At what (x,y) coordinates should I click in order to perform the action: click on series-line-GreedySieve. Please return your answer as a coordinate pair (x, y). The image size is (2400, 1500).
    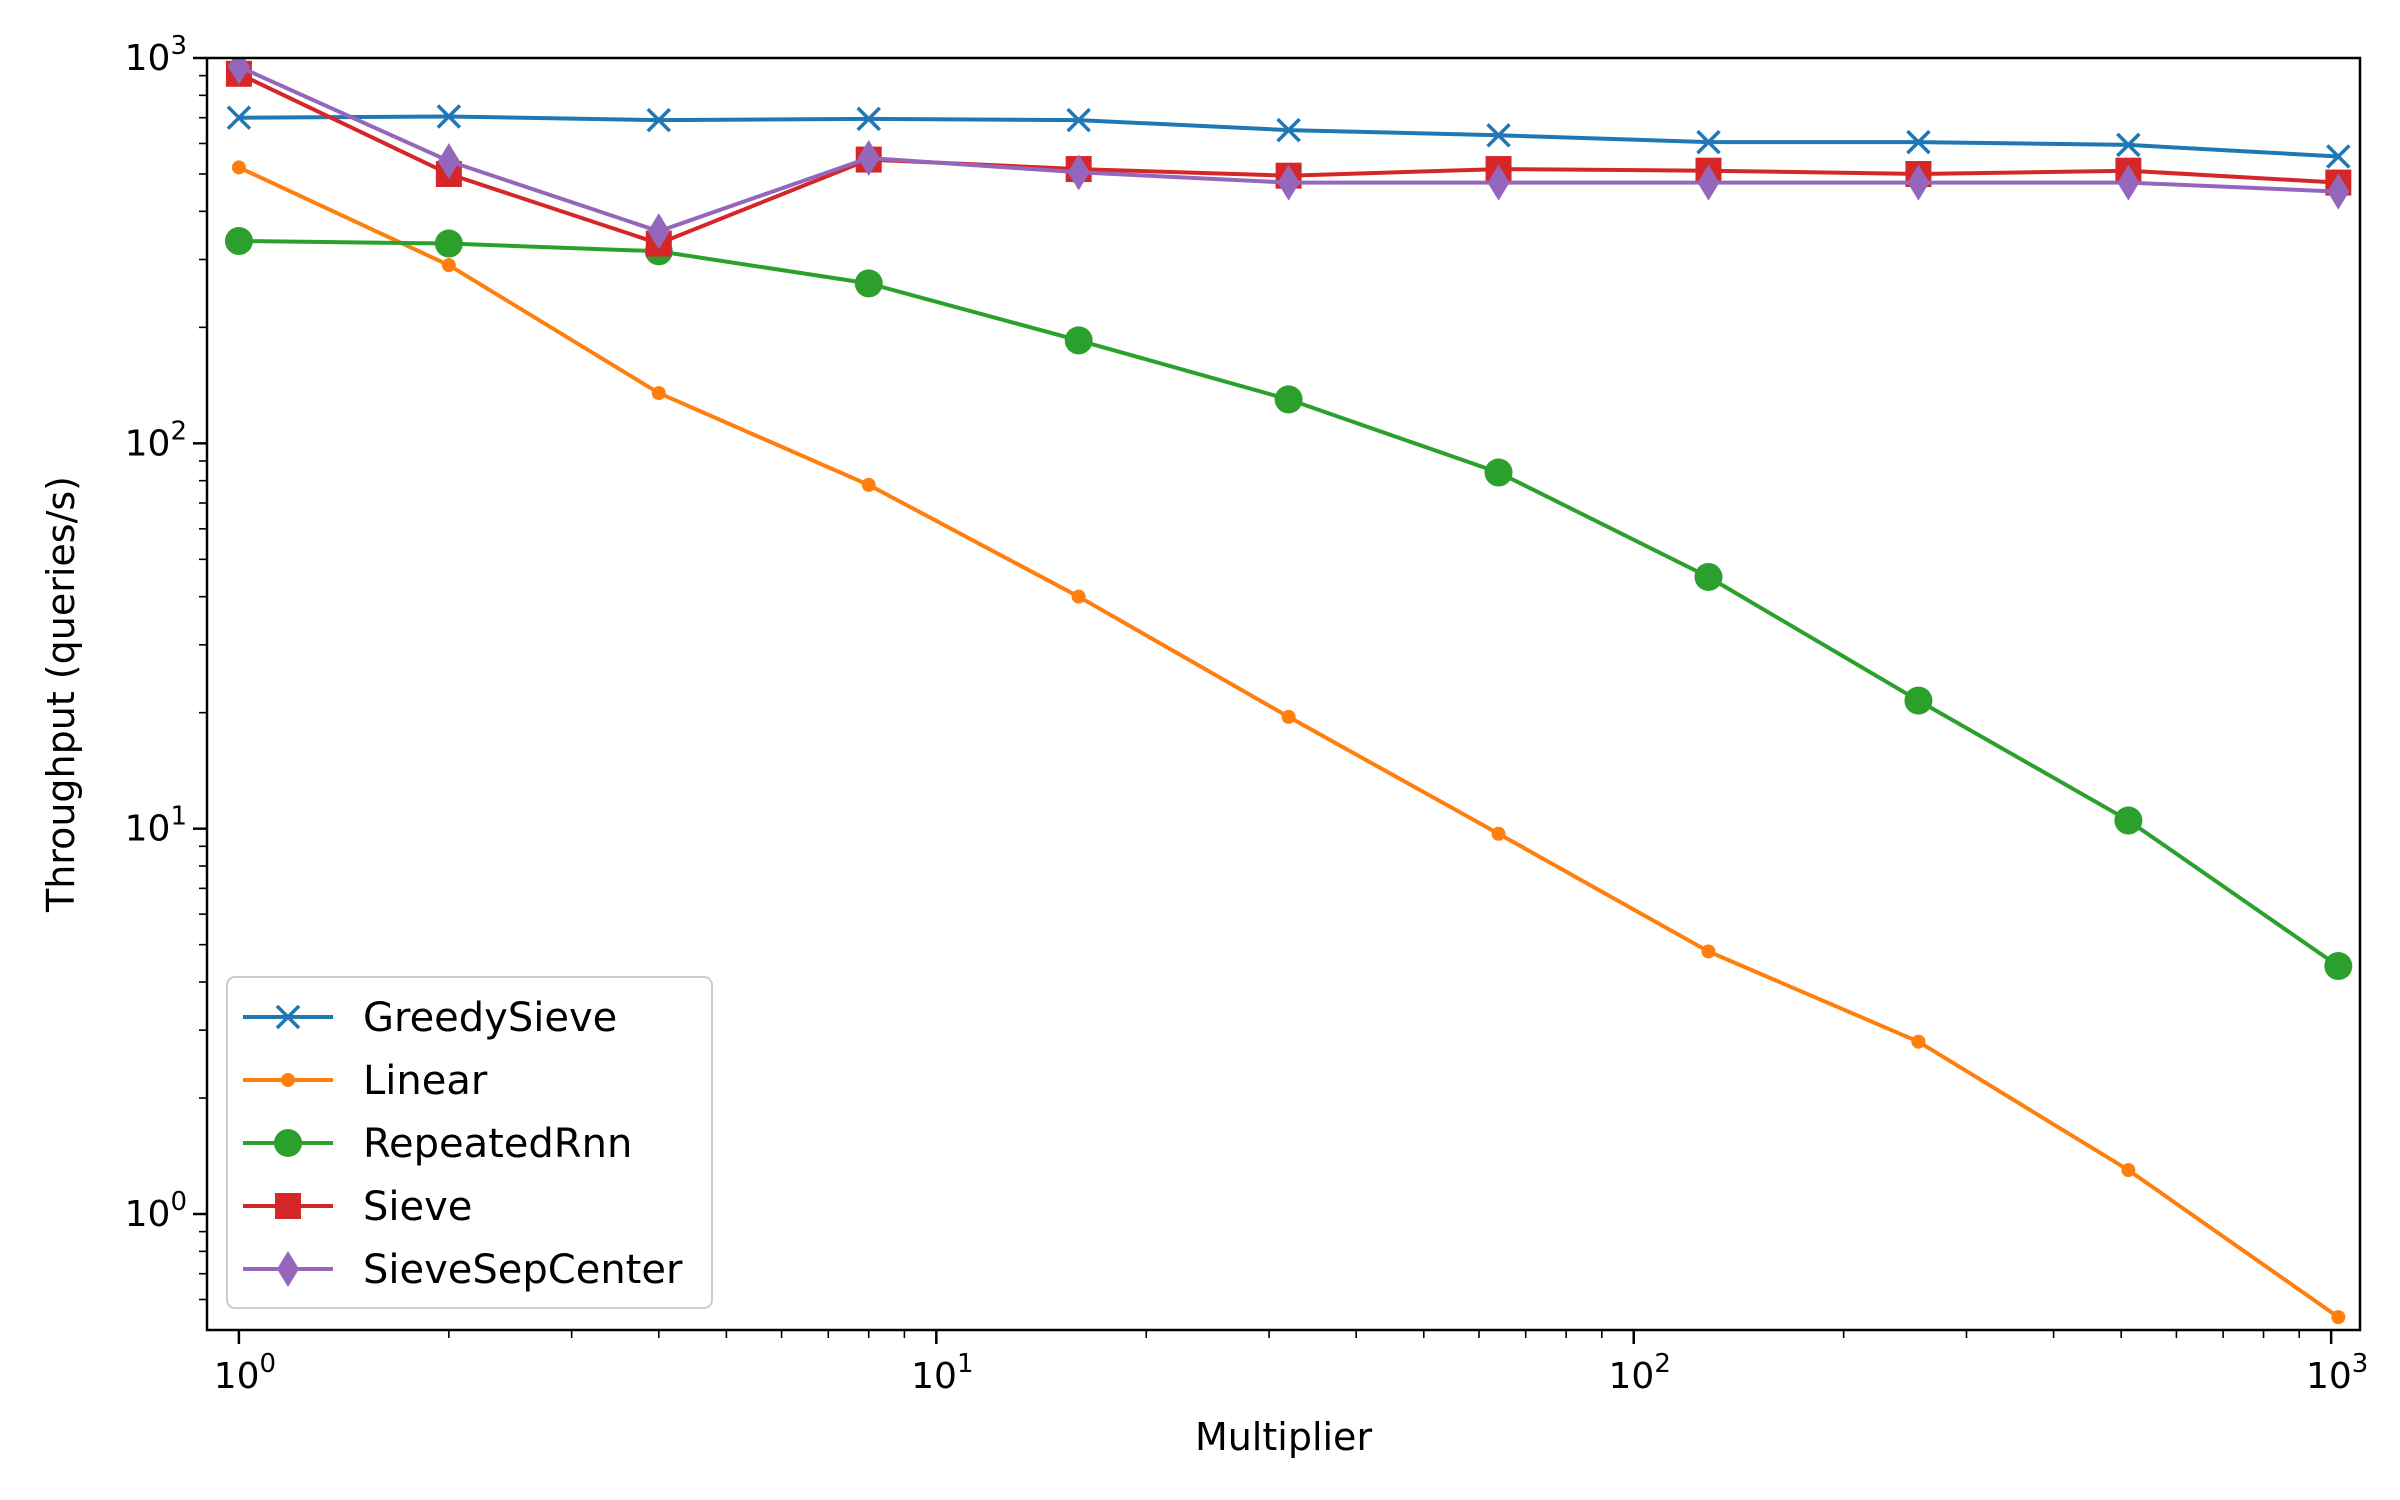
    Looking at the image, I should click on (1288, 136).